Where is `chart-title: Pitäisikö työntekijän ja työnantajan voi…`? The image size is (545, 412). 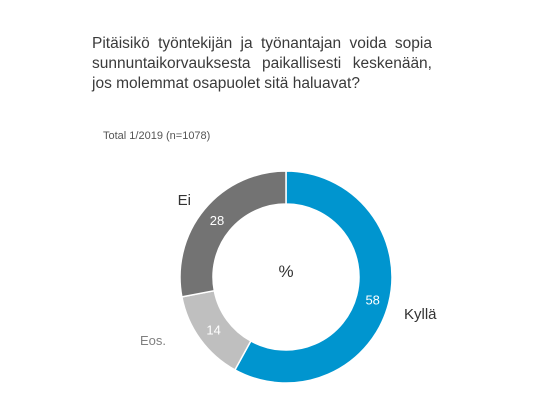 chart-title: Pitäisikö työntekijän ja työnantajan voi… is located at coordinates (262, 63).